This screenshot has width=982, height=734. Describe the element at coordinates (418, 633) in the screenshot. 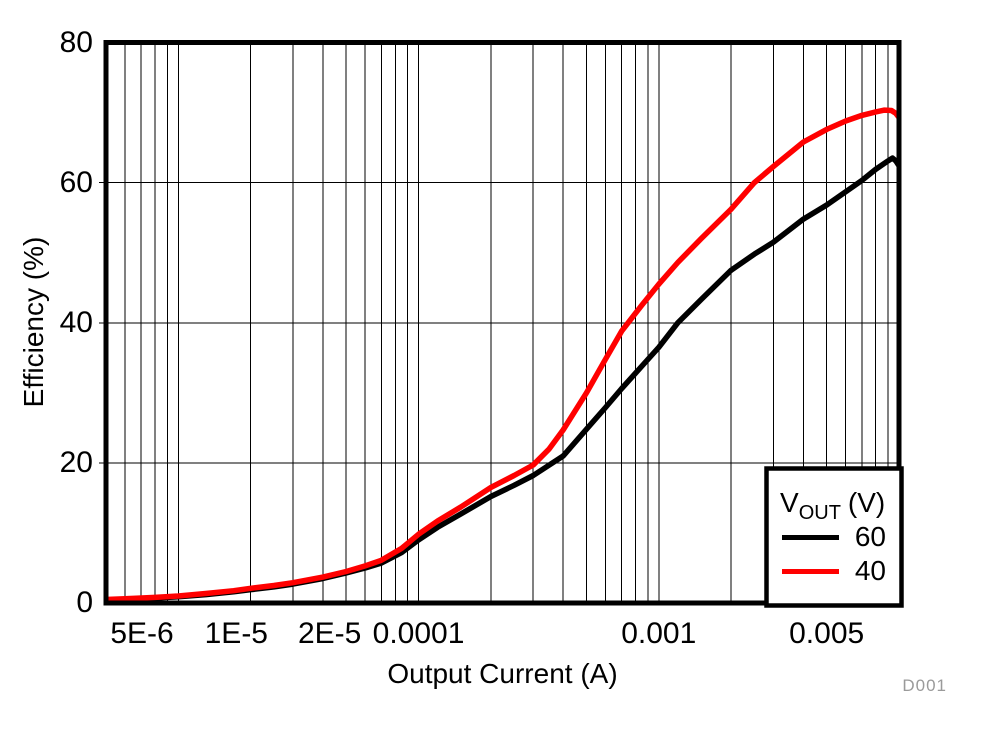

I see `x-tick-label: 0.0001` at that location.